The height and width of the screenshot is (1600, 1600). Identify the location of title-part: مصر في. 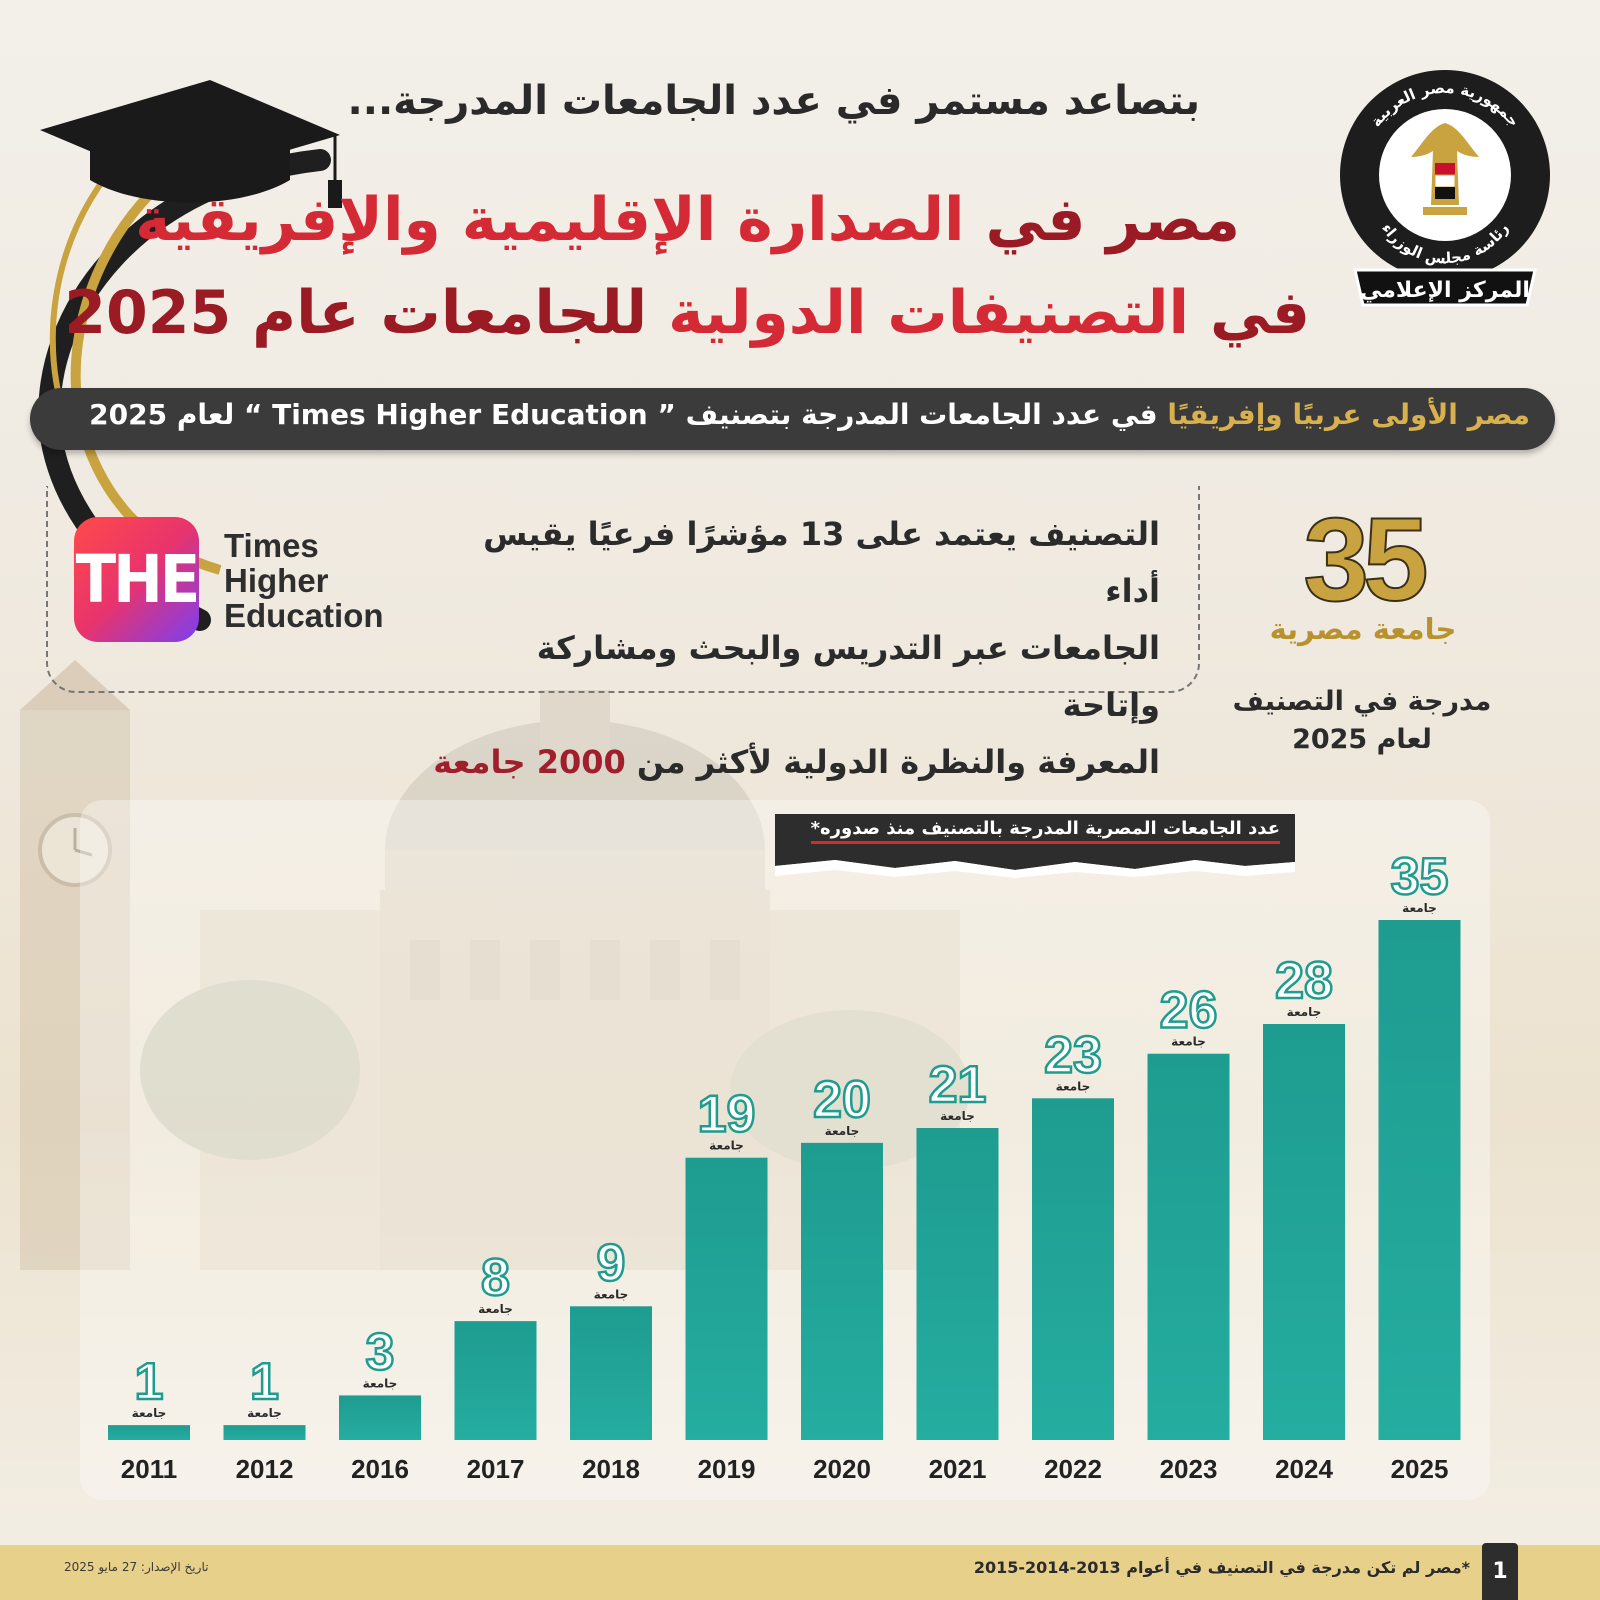
(1102, 220).